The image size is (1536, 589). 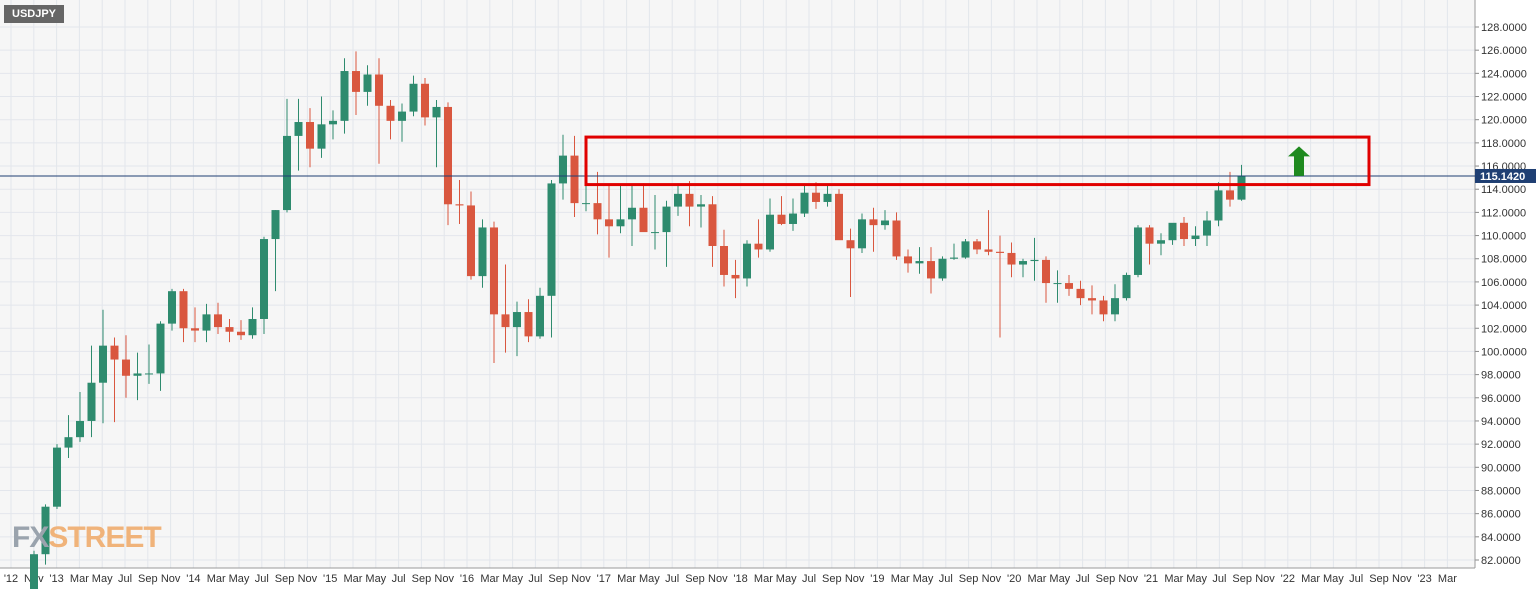 I want to click on resistance-zone-box, so click(x=977, y=161).